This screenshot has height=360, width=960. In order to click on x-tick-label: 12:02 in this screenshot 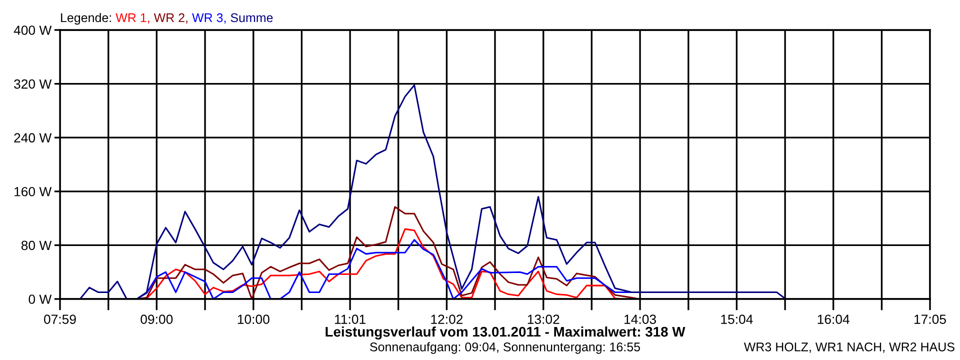, I will do `click(447, 319)`.